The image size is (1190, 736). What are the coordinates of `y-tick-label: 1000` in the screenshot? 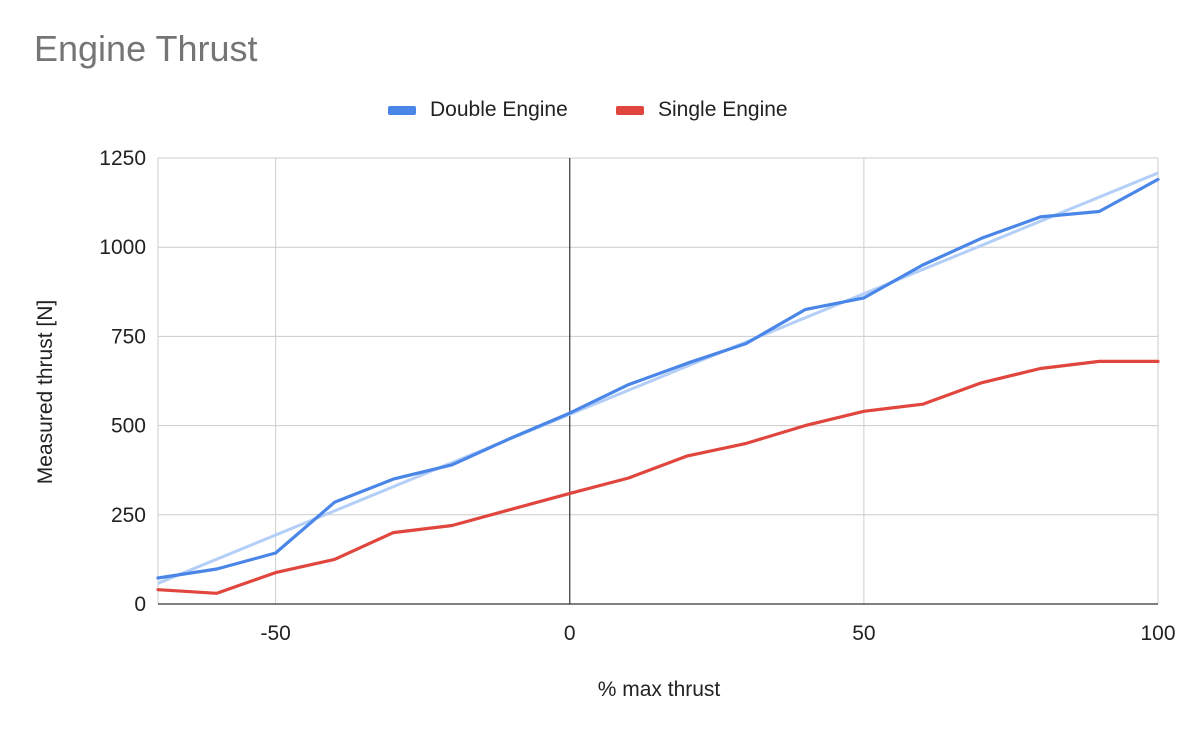 It's located at (122, 247).